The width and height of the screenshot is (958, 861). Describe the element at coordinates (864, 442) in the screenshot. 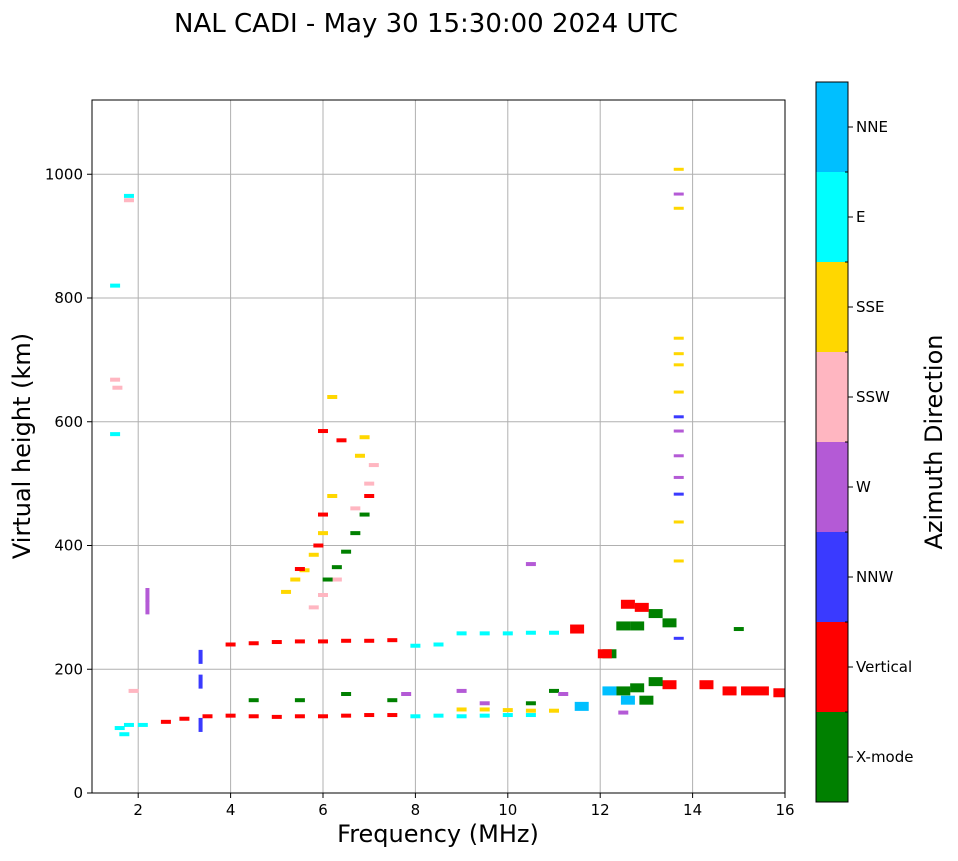

I see `colorbar: X-mode Vertical NNW W SSW SSE E NNE` at that location.